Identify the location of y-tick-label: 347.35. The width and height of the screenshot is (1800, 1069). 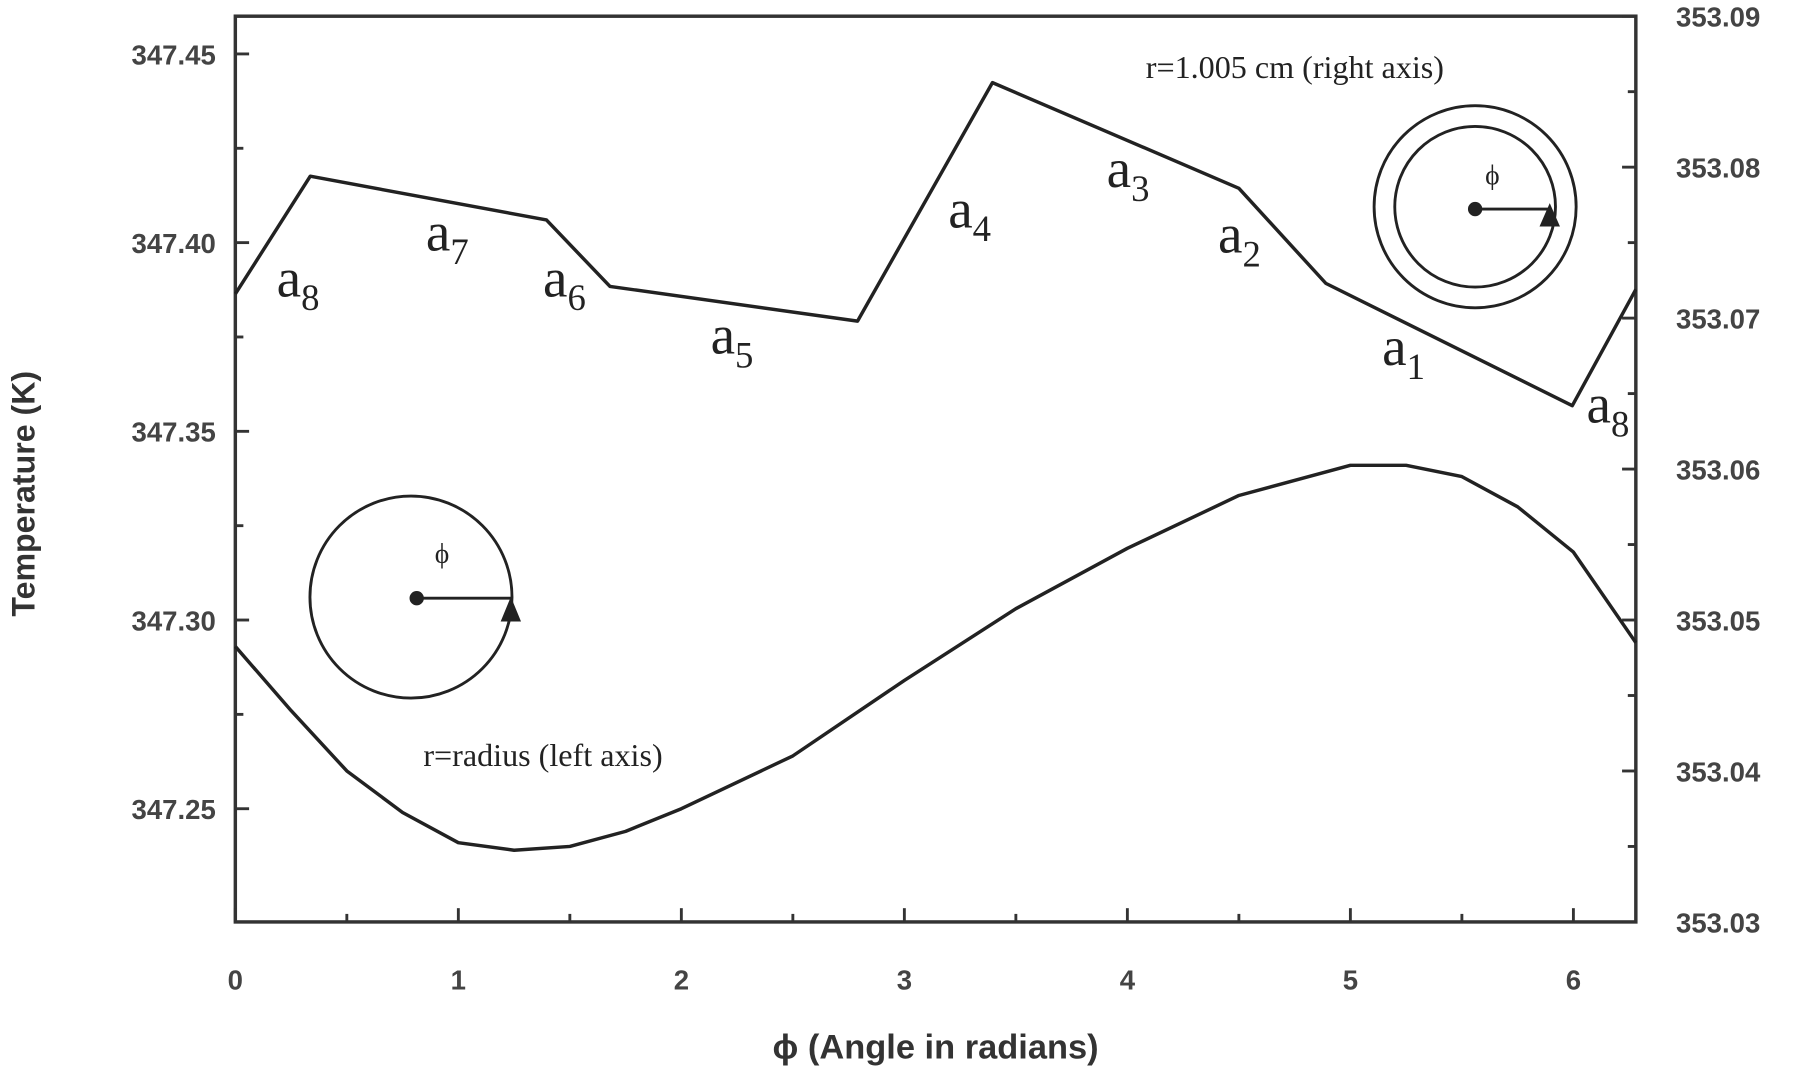
(174, 432).